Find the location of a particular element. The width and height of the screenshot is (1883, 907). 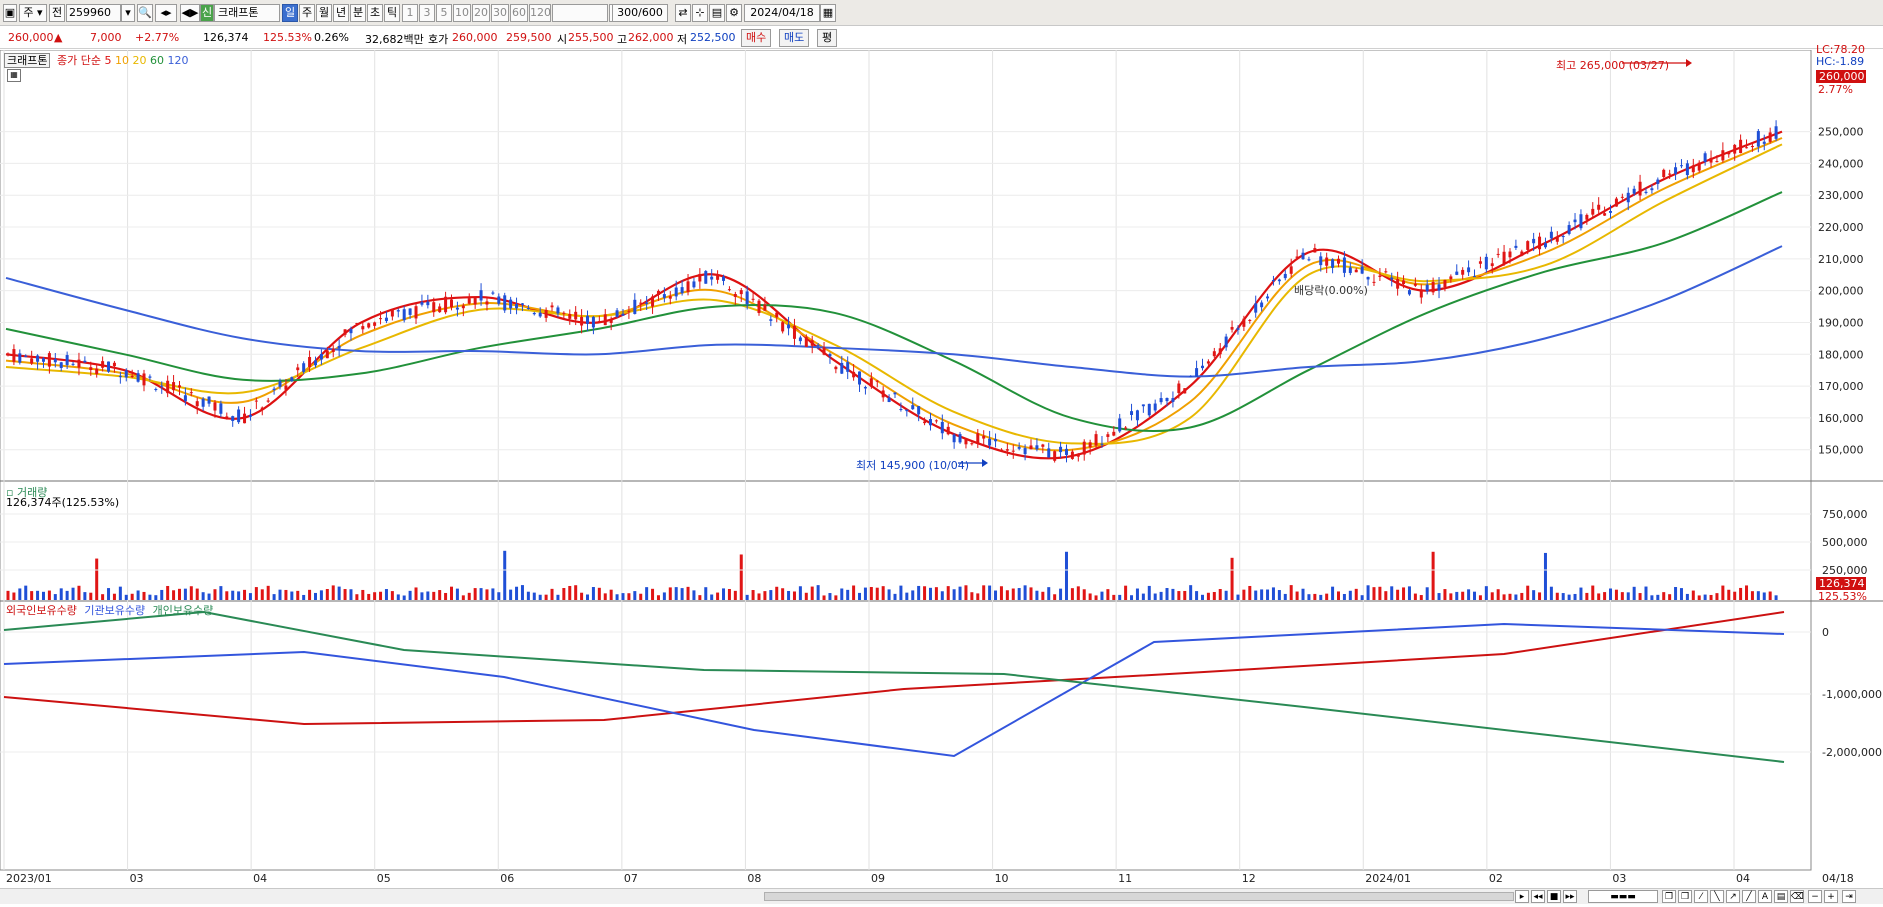

stock-prev-button: ◀▶ is located at coordinates (190, 13).